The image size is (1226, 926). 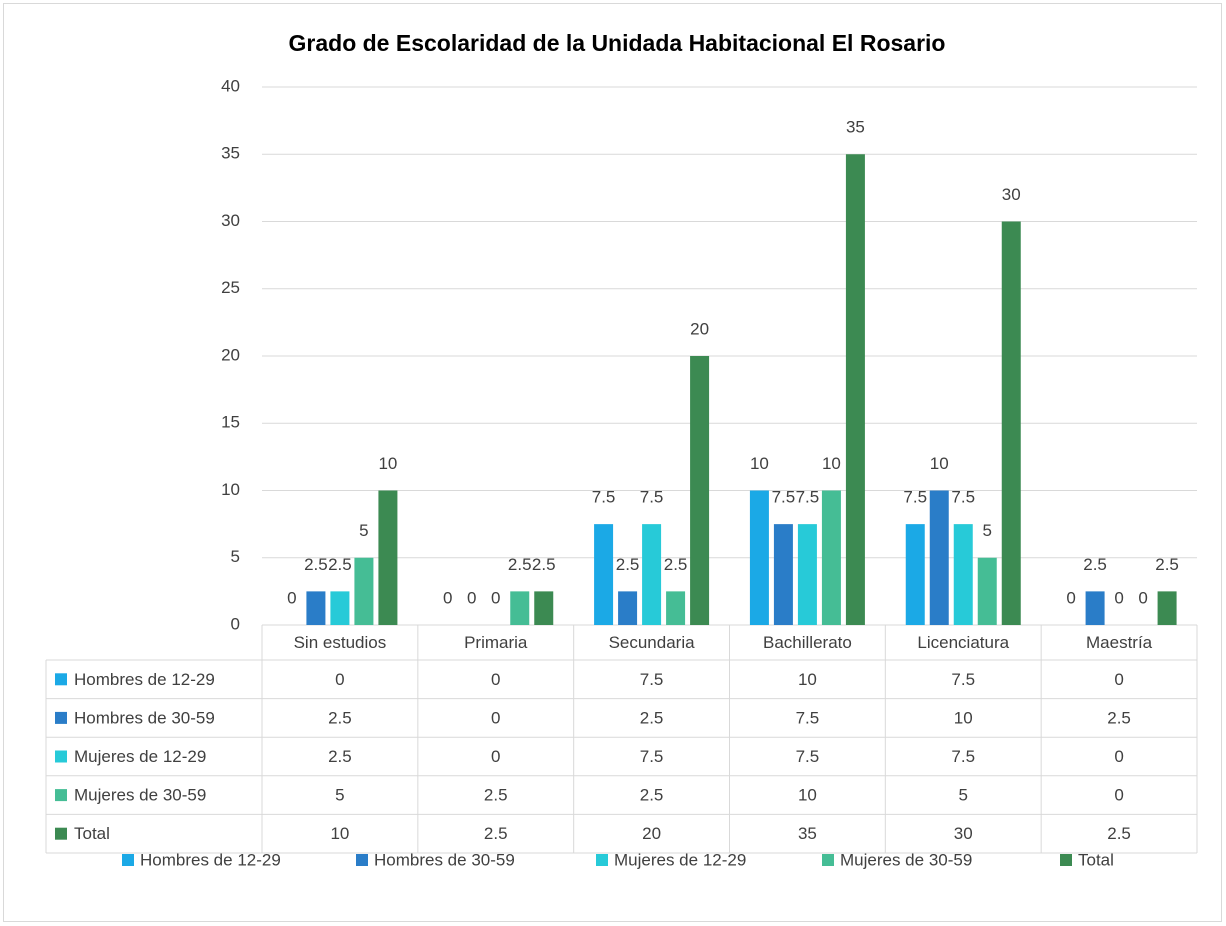 What do you see at coordinates (855, 127) in the screenshot?
I see `data-label: 35` at bounding box center [855, 127].